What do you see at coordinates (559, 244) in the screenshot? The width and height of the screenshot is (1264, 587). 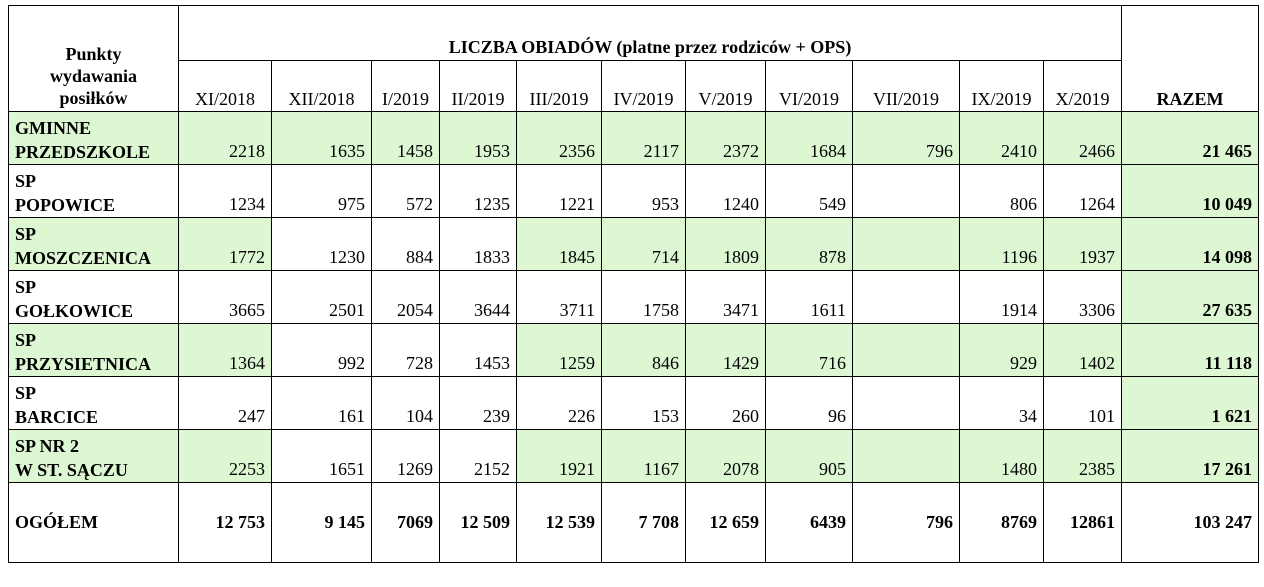 I see `value-cell: 1845` at bounding box center [559, 244].